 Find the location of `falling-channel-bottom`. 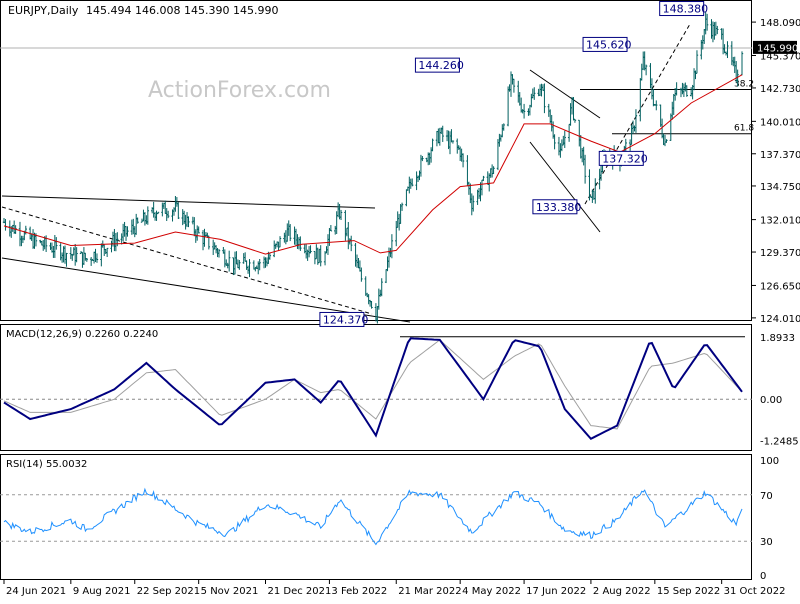

falling-channel-bottom is located at coordinates (565, 187).